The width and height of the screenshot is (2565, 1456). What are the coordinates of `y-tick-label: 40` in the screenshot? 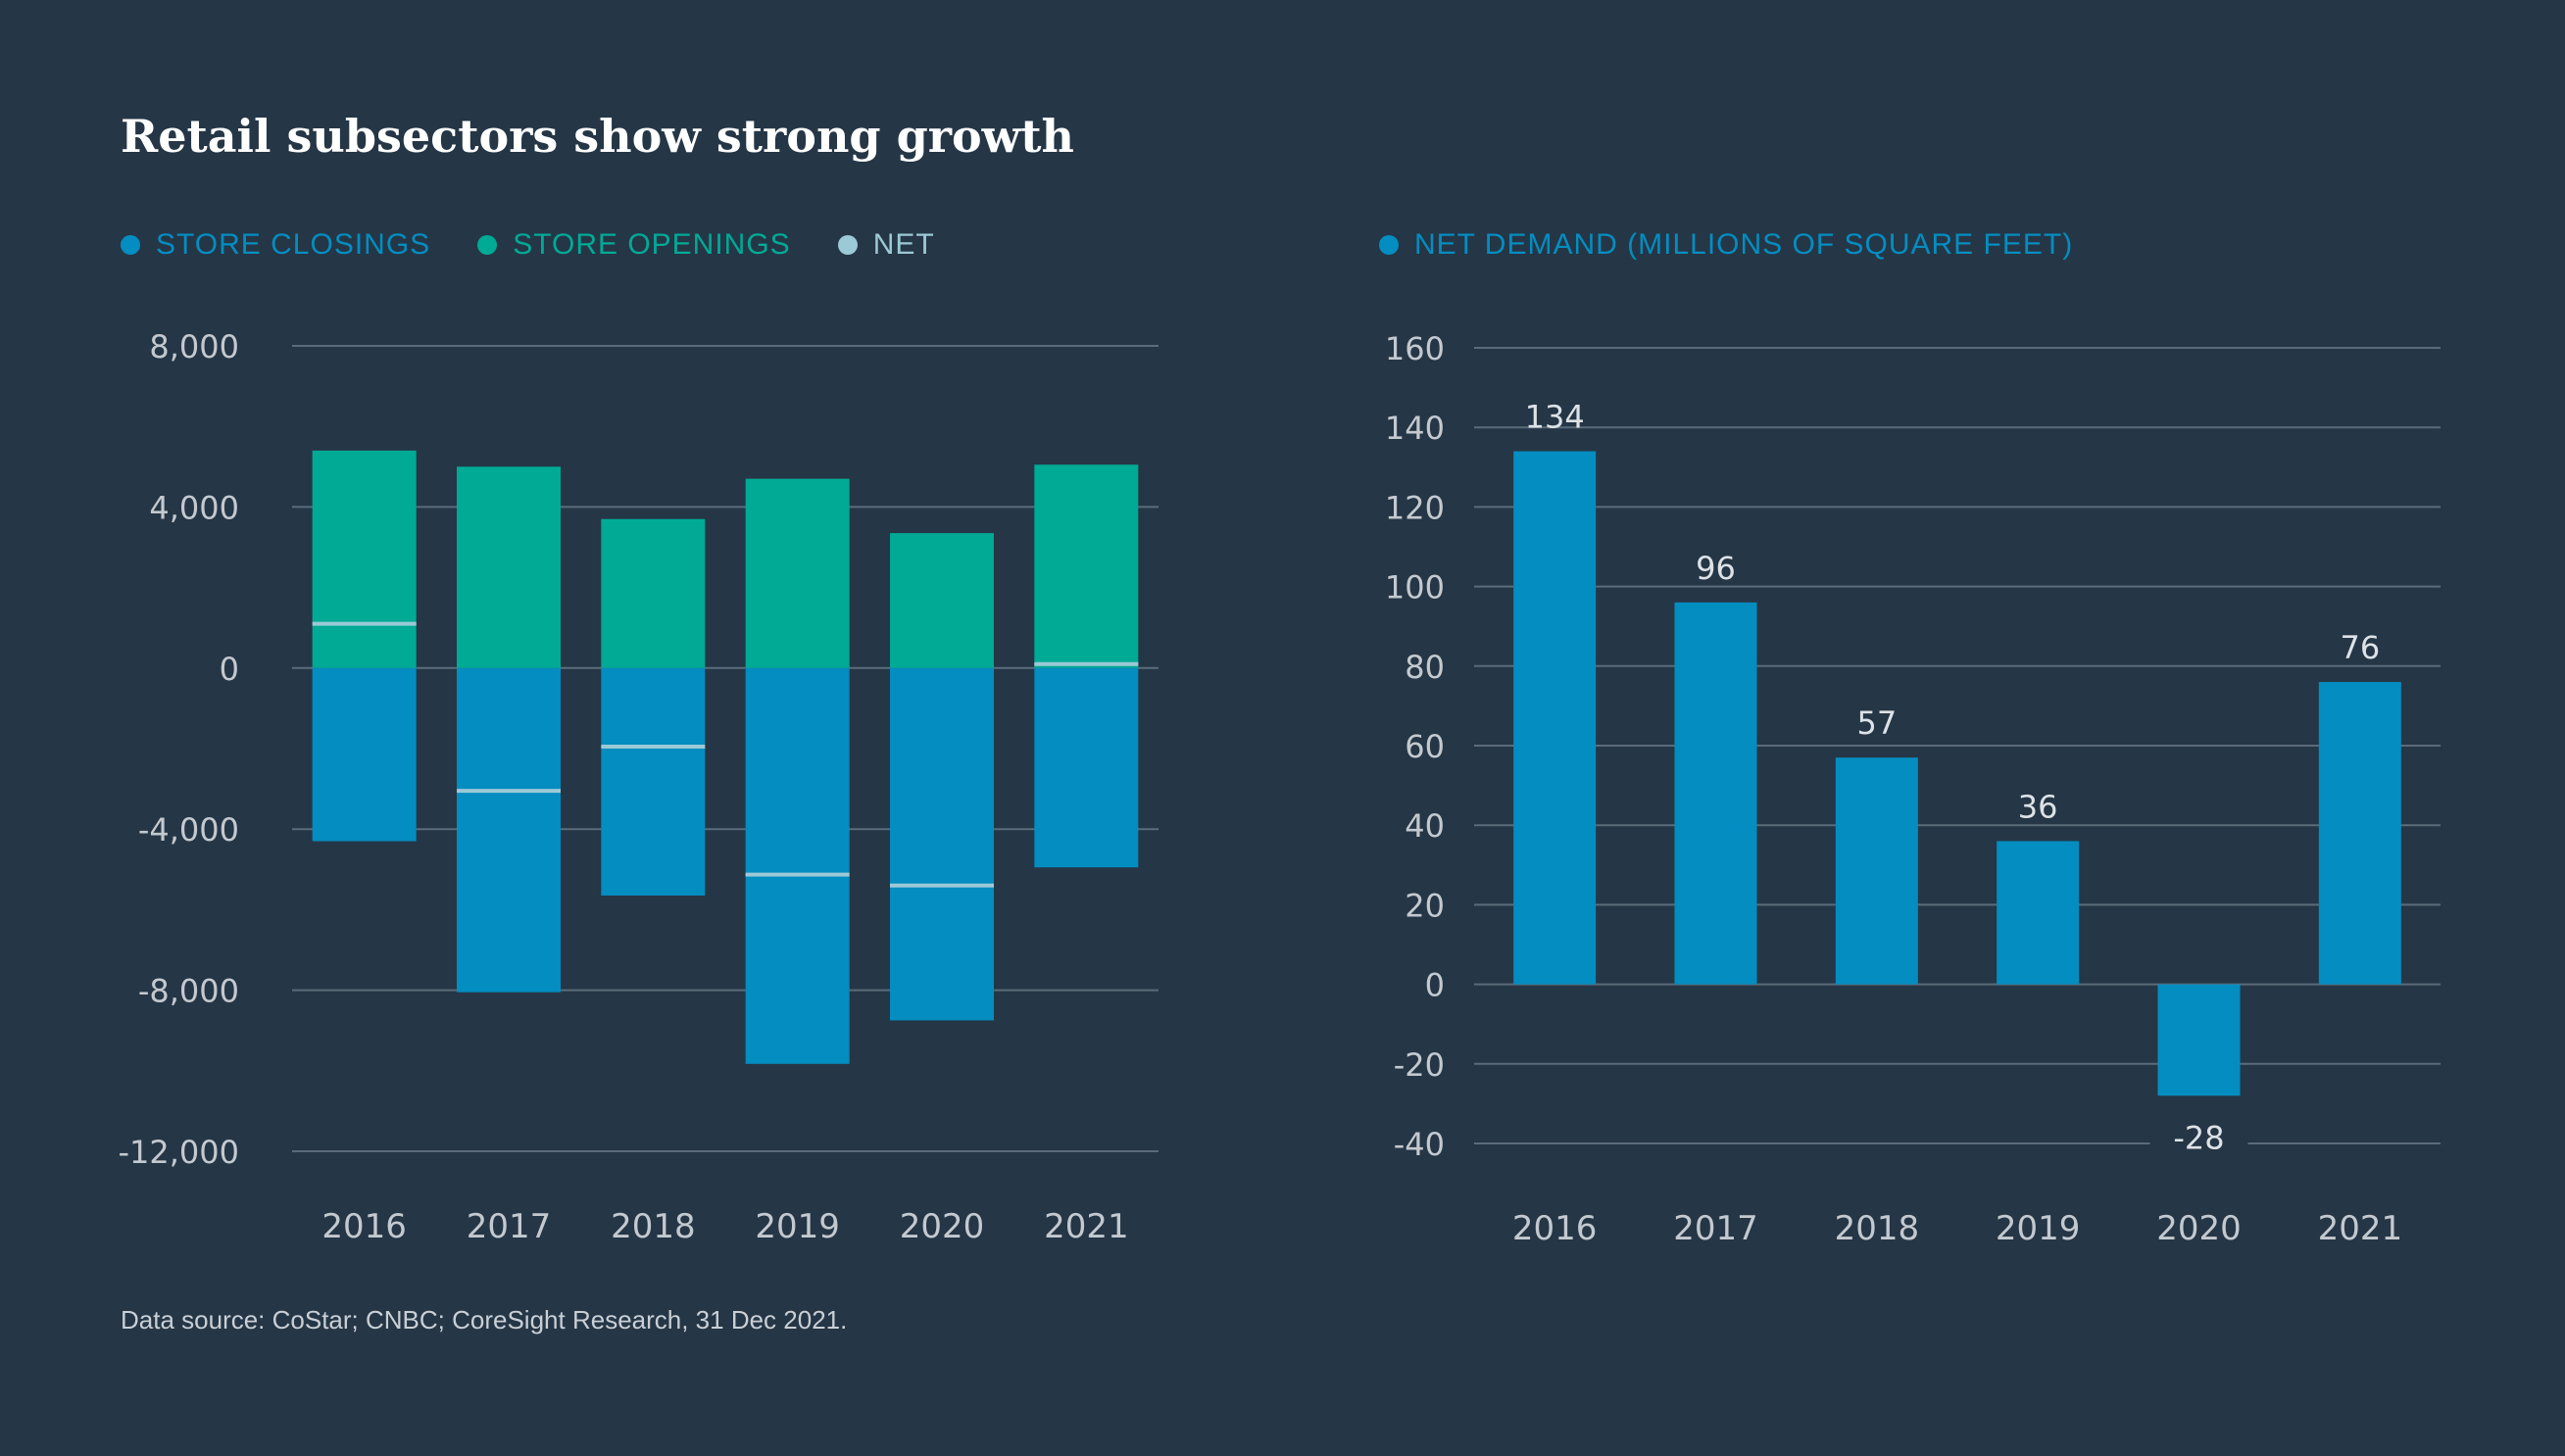 It's located at (1425, 826).